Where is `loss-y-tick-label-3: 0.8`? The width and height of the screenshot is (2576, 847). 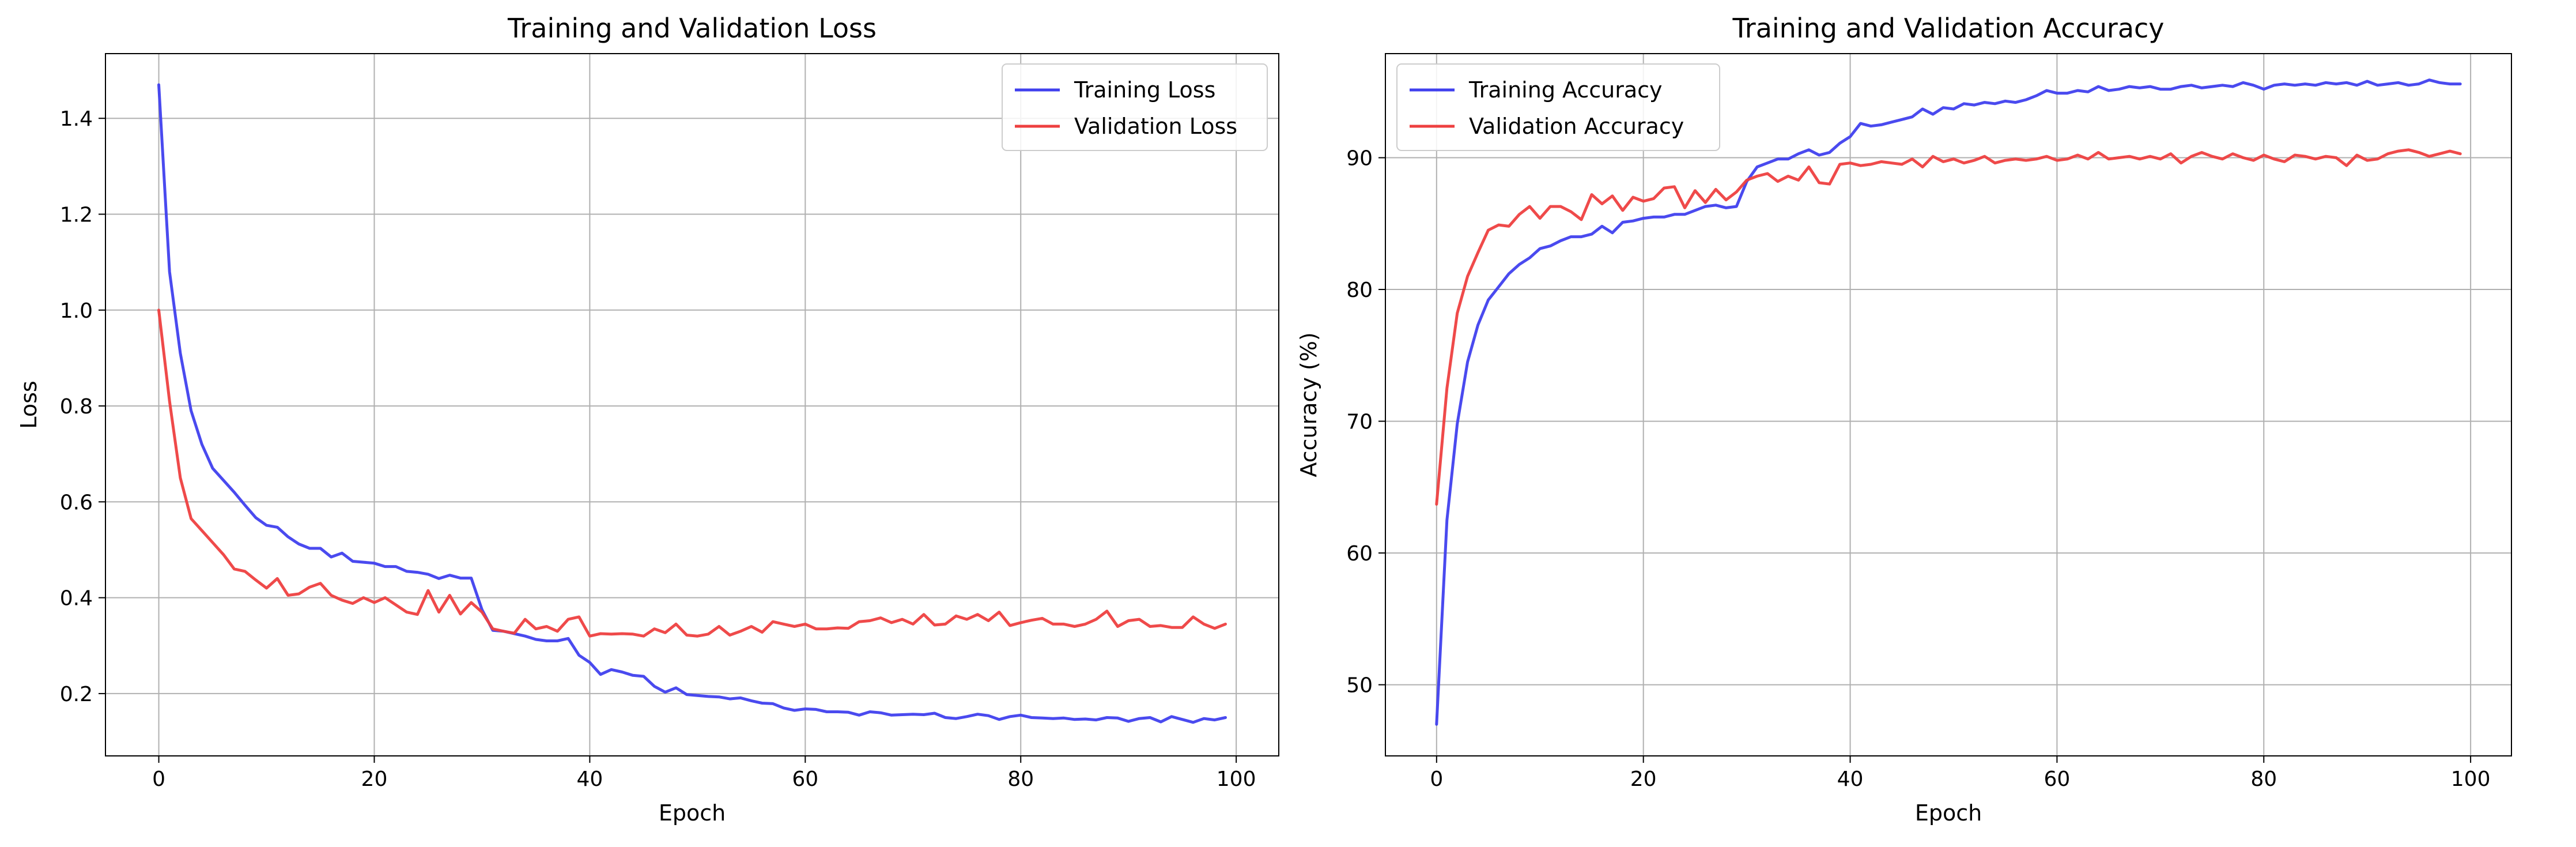
loss-y-tick-label-3: 0.8 is located at coordinates (76, 407).